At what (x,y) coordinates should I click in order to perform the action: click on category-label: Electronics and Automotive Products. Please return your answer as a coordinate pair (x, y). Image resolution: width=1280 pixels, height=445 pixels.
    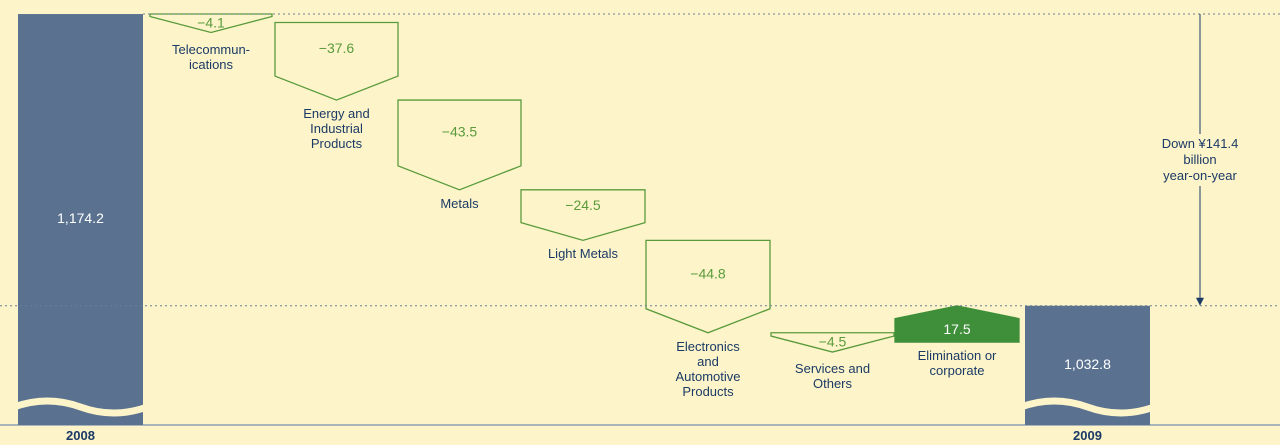
    Looking at the image, I should click on (708, 368).